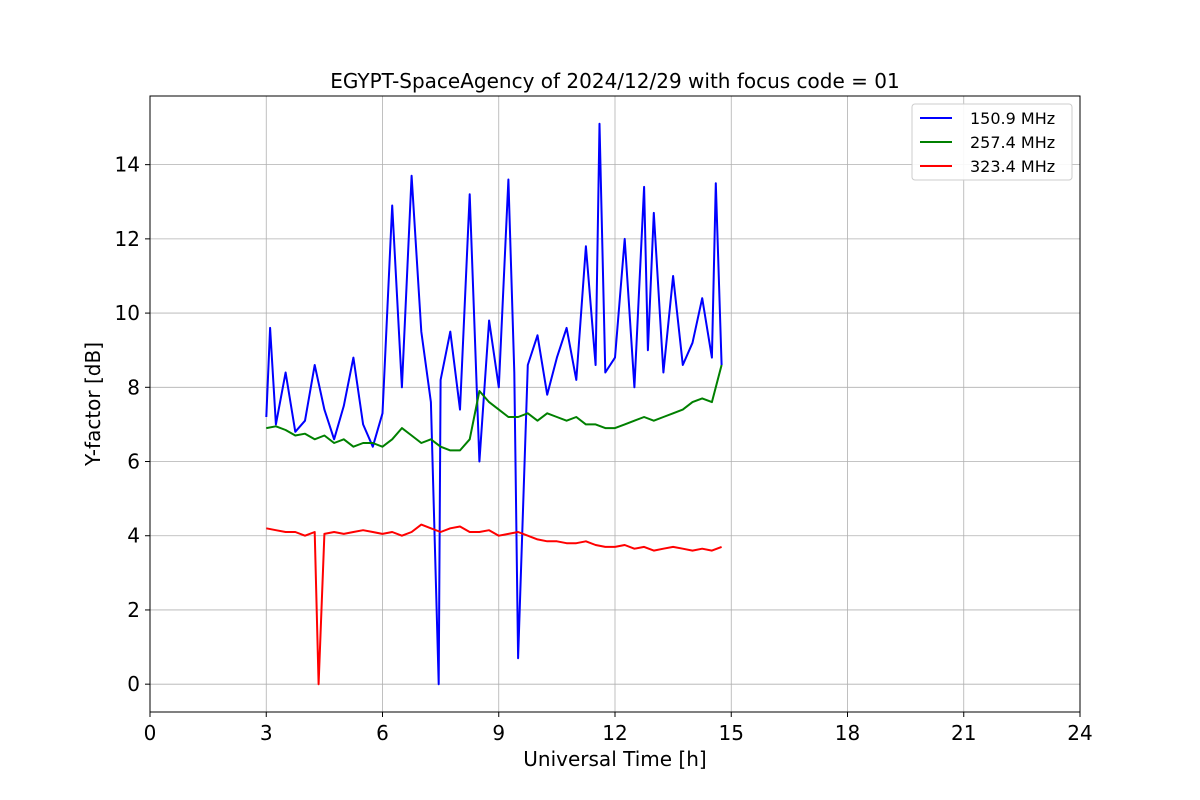  What do you see at coordinates (1012, 118) in the screenshot?
I see `legend-label: 150.9 MHz` at bounding box center [1012, 118].